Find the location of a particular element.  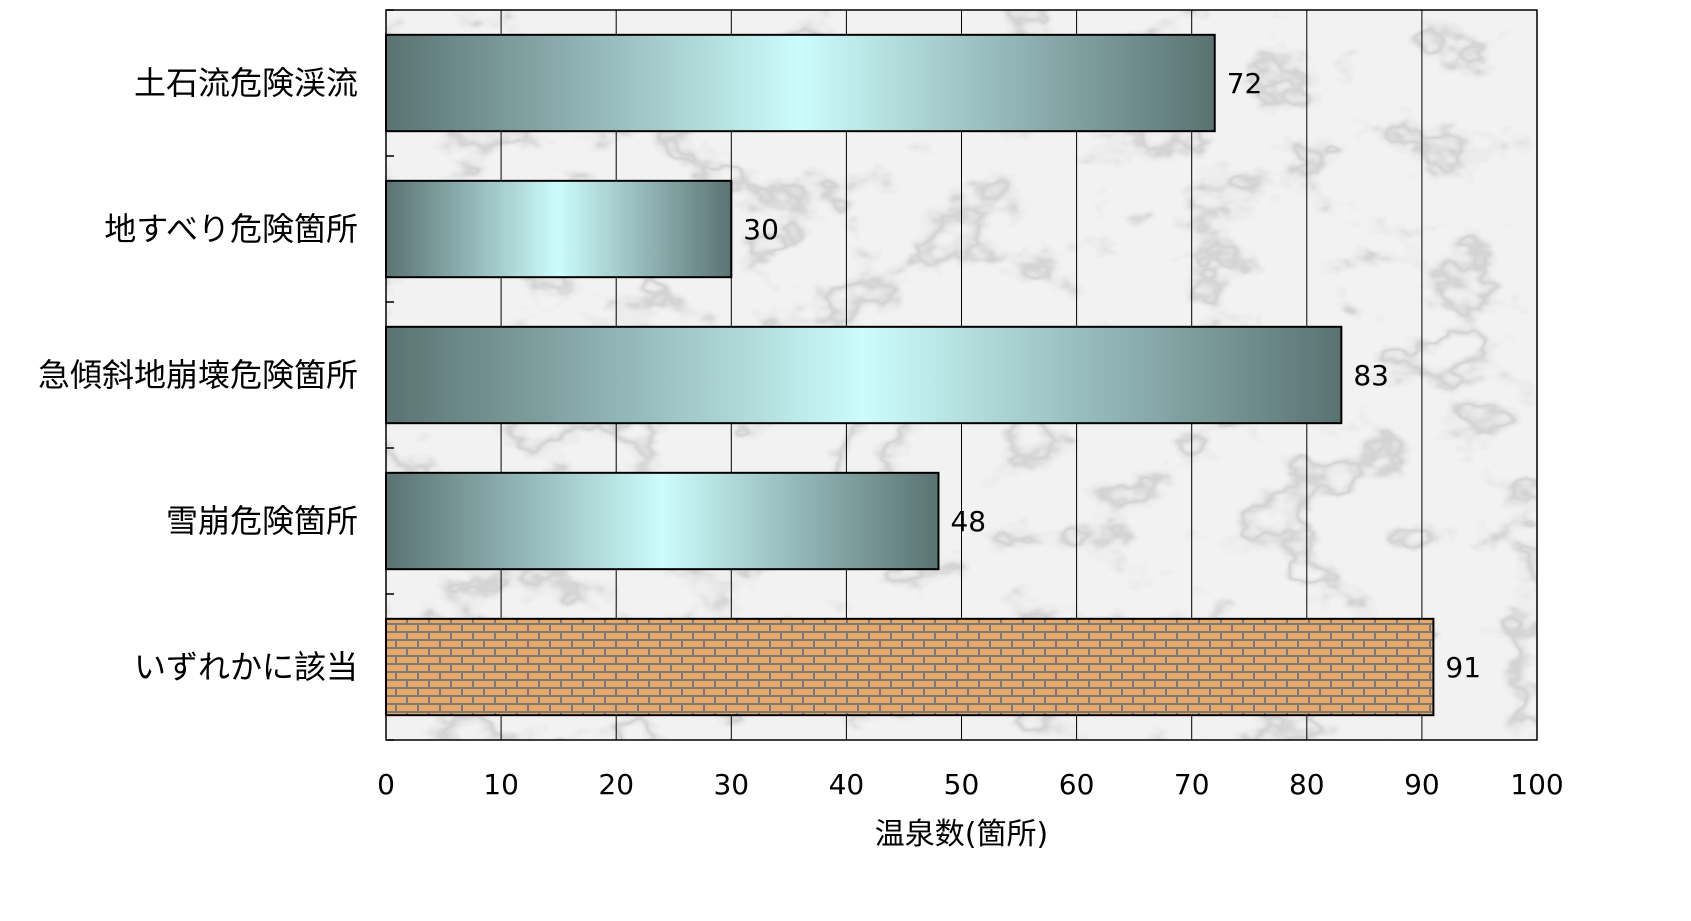

x-axis-title: 温泉数(箇所) is located at coordinates (961, 834).